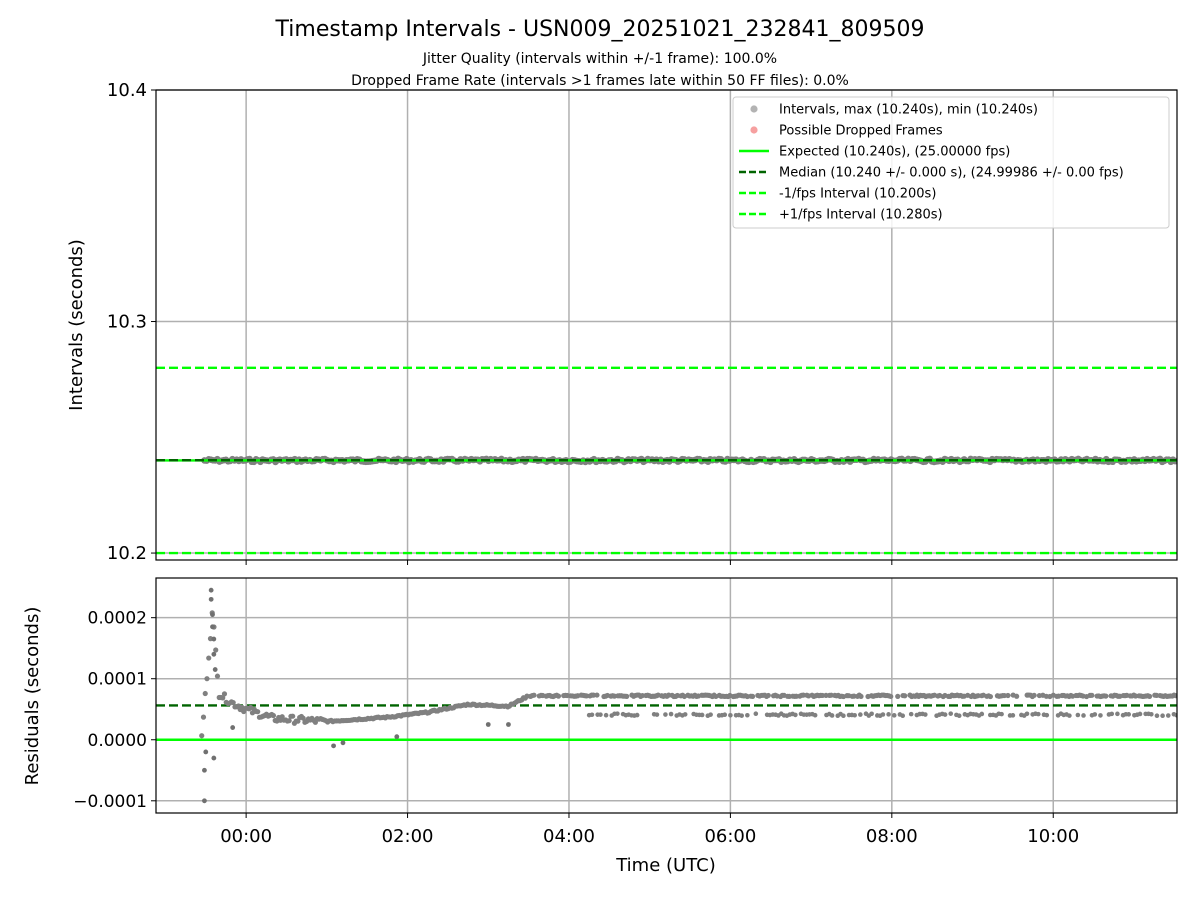 This screenshot has height=904, width=1200. What do you see at coordinates (110, 802) in the screenshot?
I see `residuals-y-tick-label: −0.0001` at bounding box center [110, 802].